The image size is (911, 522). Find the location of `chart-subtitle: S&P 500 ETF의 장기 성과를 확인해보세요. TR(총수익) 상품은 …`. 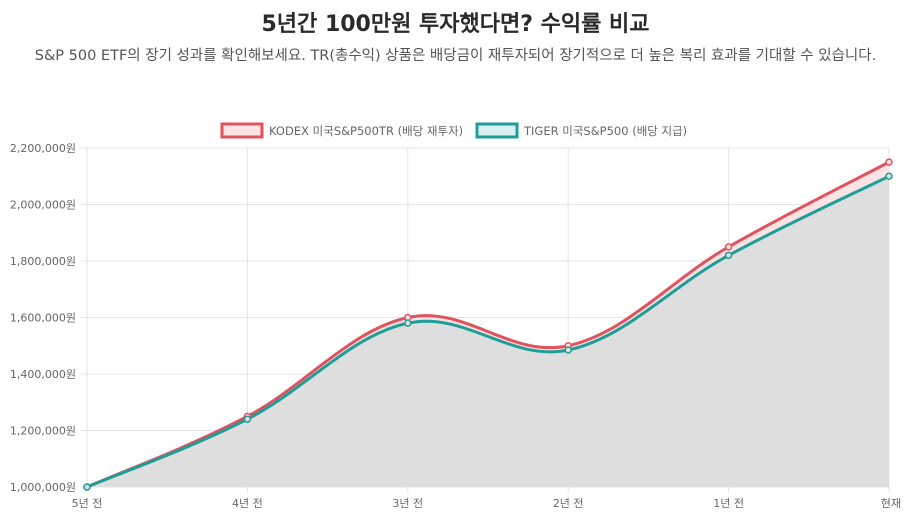

chart-subtitle: S&P 500 ETF의 장기 성과를 확인해보세요. TR(총수익) 상품은 … is located at coordinates (455, 56).